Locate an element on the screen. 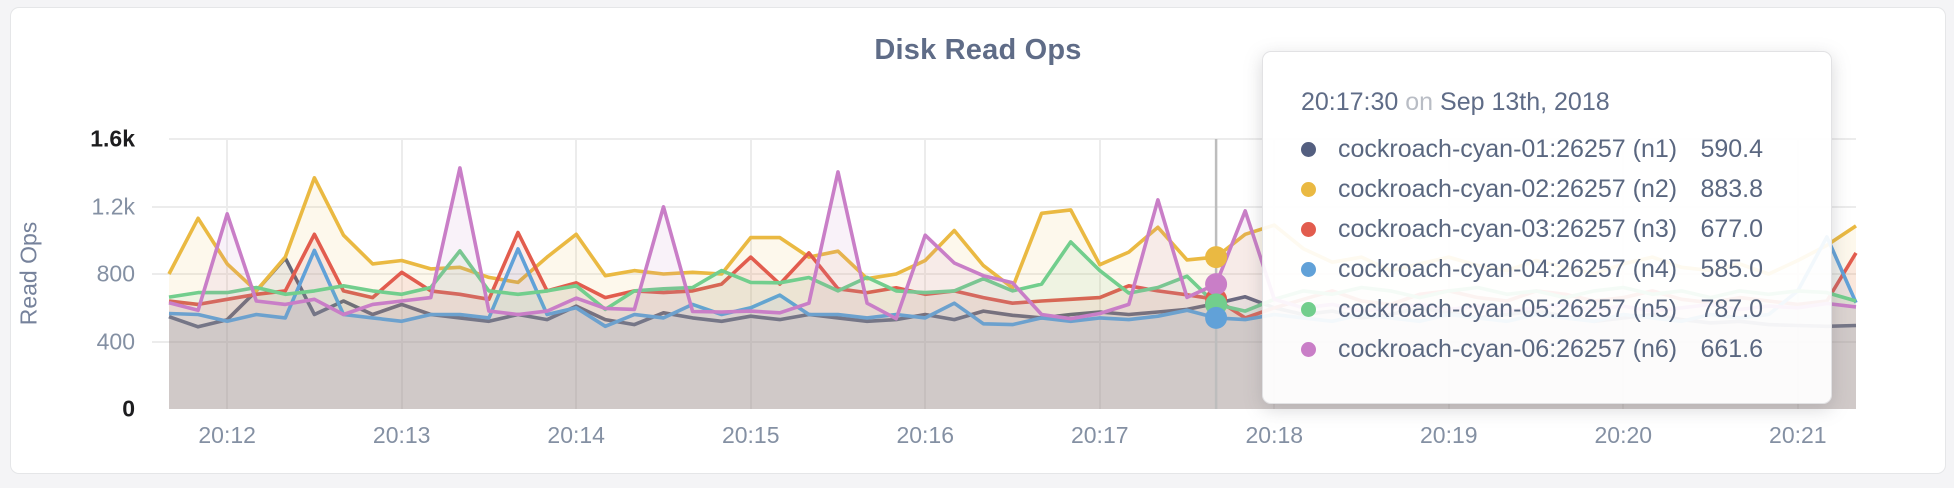 The height and width of the screenshot is (488, 1954). series-color-dot-n1 is located at coordinates (1308, 149).